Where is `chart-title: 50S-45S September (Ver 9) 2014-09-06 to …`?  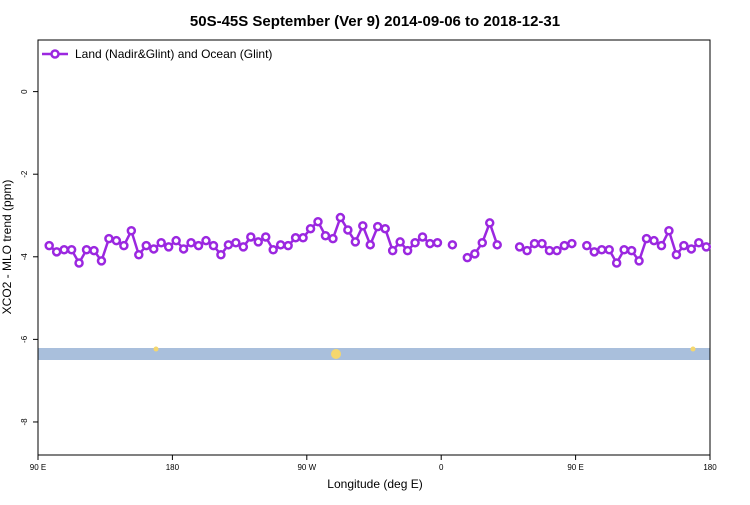 chart-title: 50S-45S September (Ver 9) 2014-09-06 to … is located at coordinates (375, 21).